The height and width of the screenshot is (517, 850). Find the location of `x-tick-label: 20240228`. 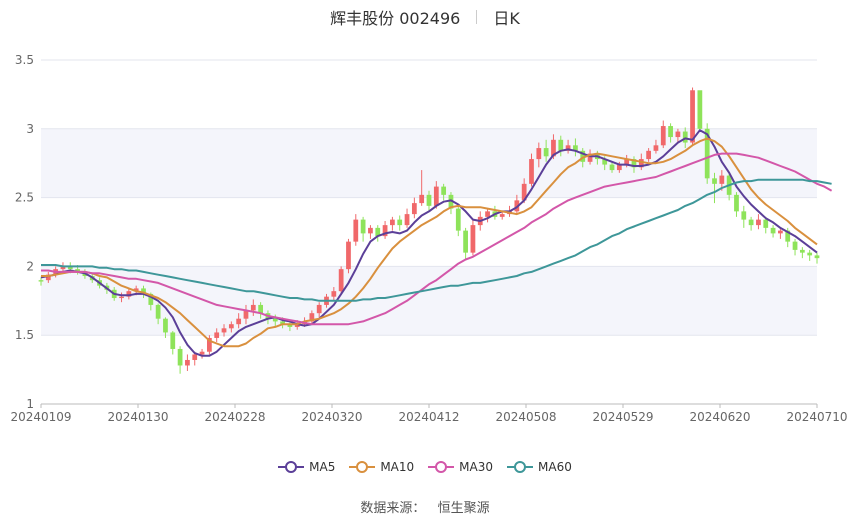

x-tick-label: 20240228 is located at coordinates (234, 417).